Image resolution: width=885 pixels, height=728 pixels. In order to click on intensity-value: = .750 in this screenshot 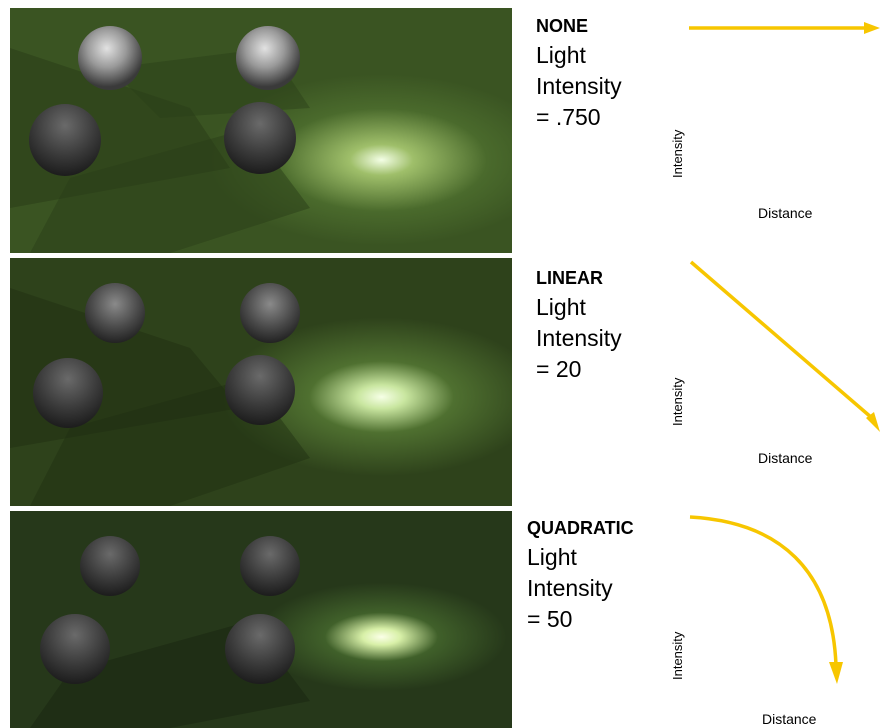, I will do `click(568, 116)`.